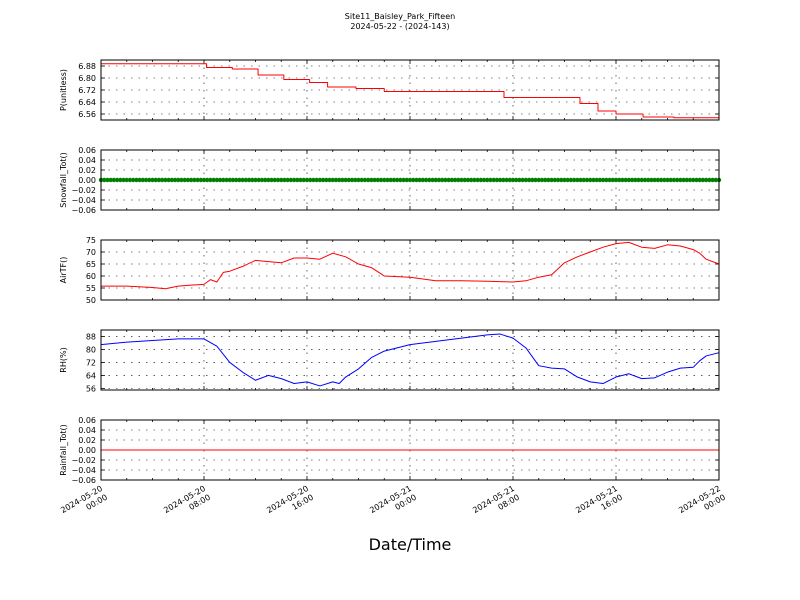 This screenshot has height=600, width=800. I want to click on y-axis-label: Snowfall_Tot(), so click(63, 180).